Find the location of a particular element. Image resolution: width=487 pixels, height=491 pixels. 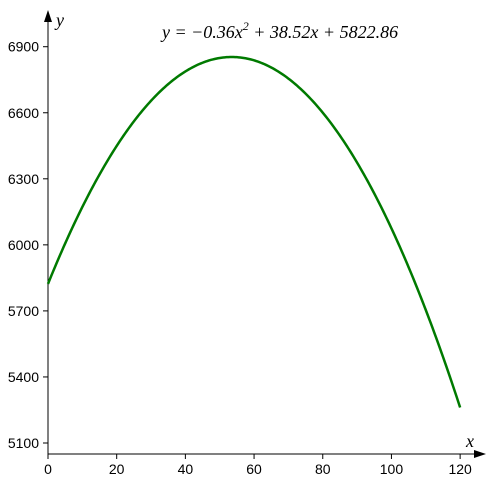

equation-exponent: 2 is located at coordinates (246, 26).